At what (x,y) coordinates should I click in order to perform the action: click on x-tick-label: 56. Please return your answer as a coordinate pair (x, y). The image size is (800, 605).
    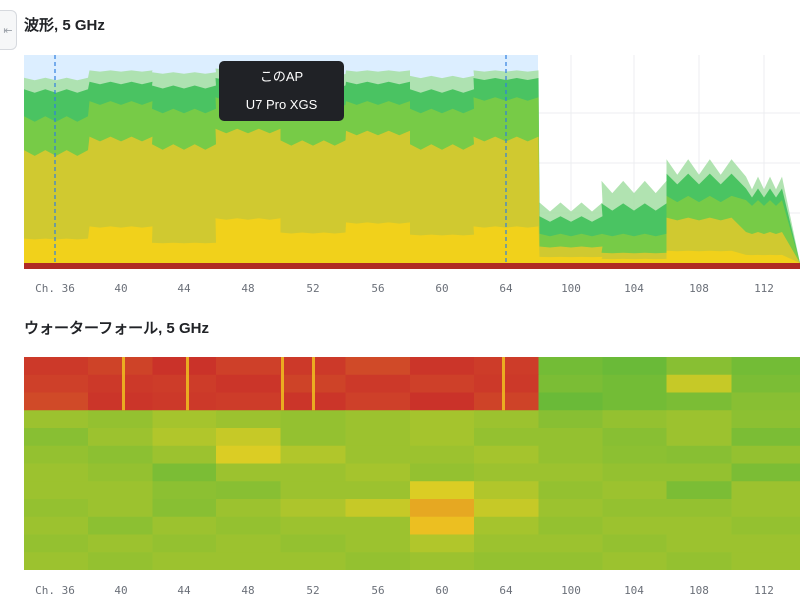
    Looking at the image, I should click on (378, 288).